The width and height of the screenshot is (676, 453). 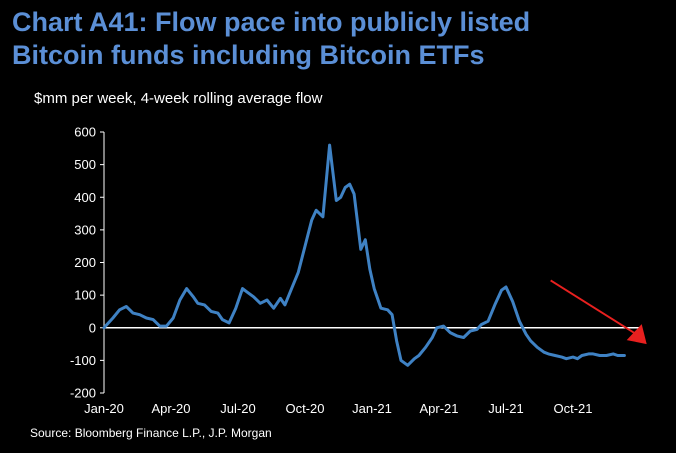 What do you see at coordinates (85, 262) in the screenshot?
I see `y-tick-label: 200` at bounding box center [85, 262].